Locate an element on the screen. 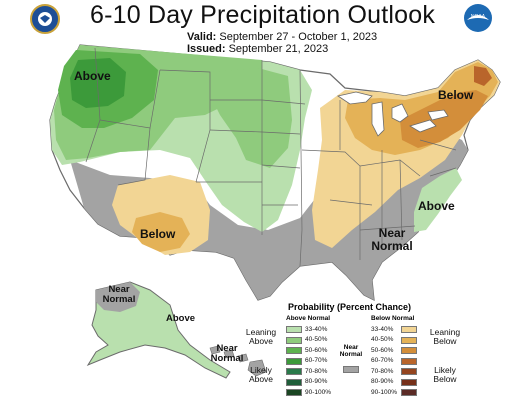  label-above-nw: Above is located at coordinates (92, 76).